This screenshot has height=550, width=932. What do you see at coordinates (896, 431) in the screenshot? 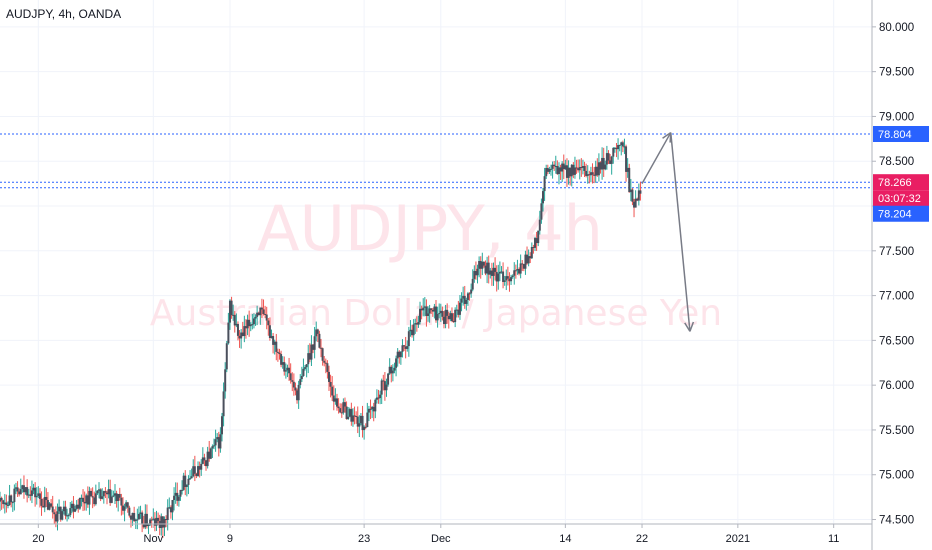
I see `y-tick-label: 75.500` at bounding box center [896, 431].